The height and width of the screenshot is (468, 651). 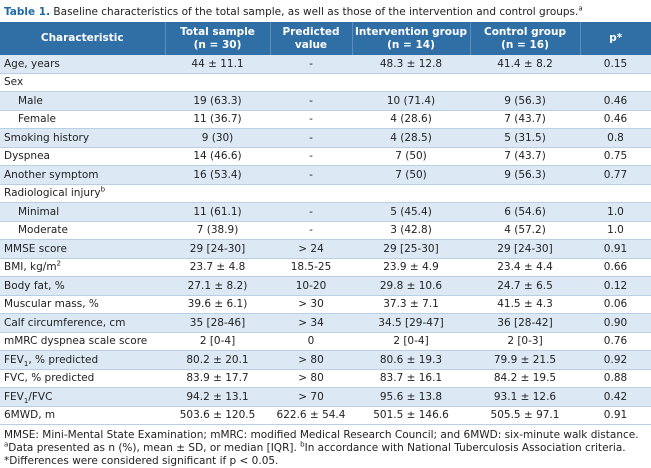 I want to click on text: 0.75, so click(x=615, y=156).